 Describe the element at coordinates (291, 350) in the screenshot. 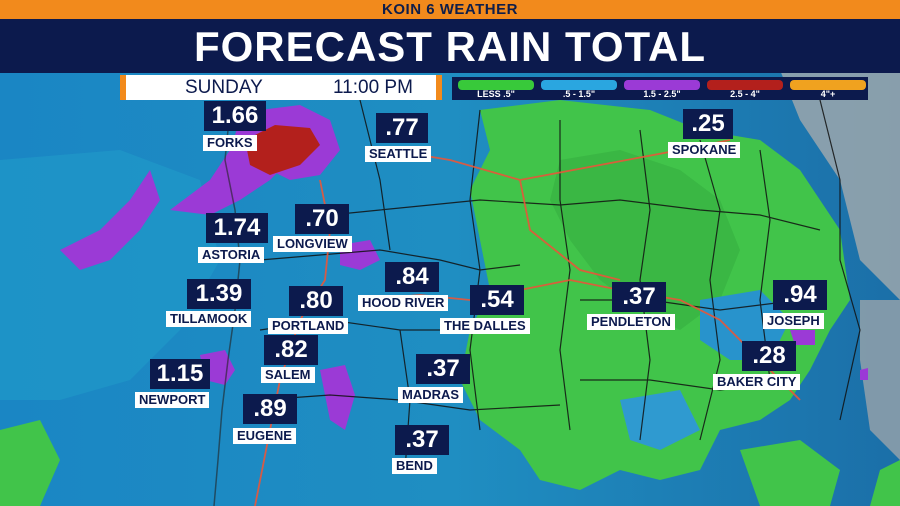

I see `rain-total-salem: .82` at that location.